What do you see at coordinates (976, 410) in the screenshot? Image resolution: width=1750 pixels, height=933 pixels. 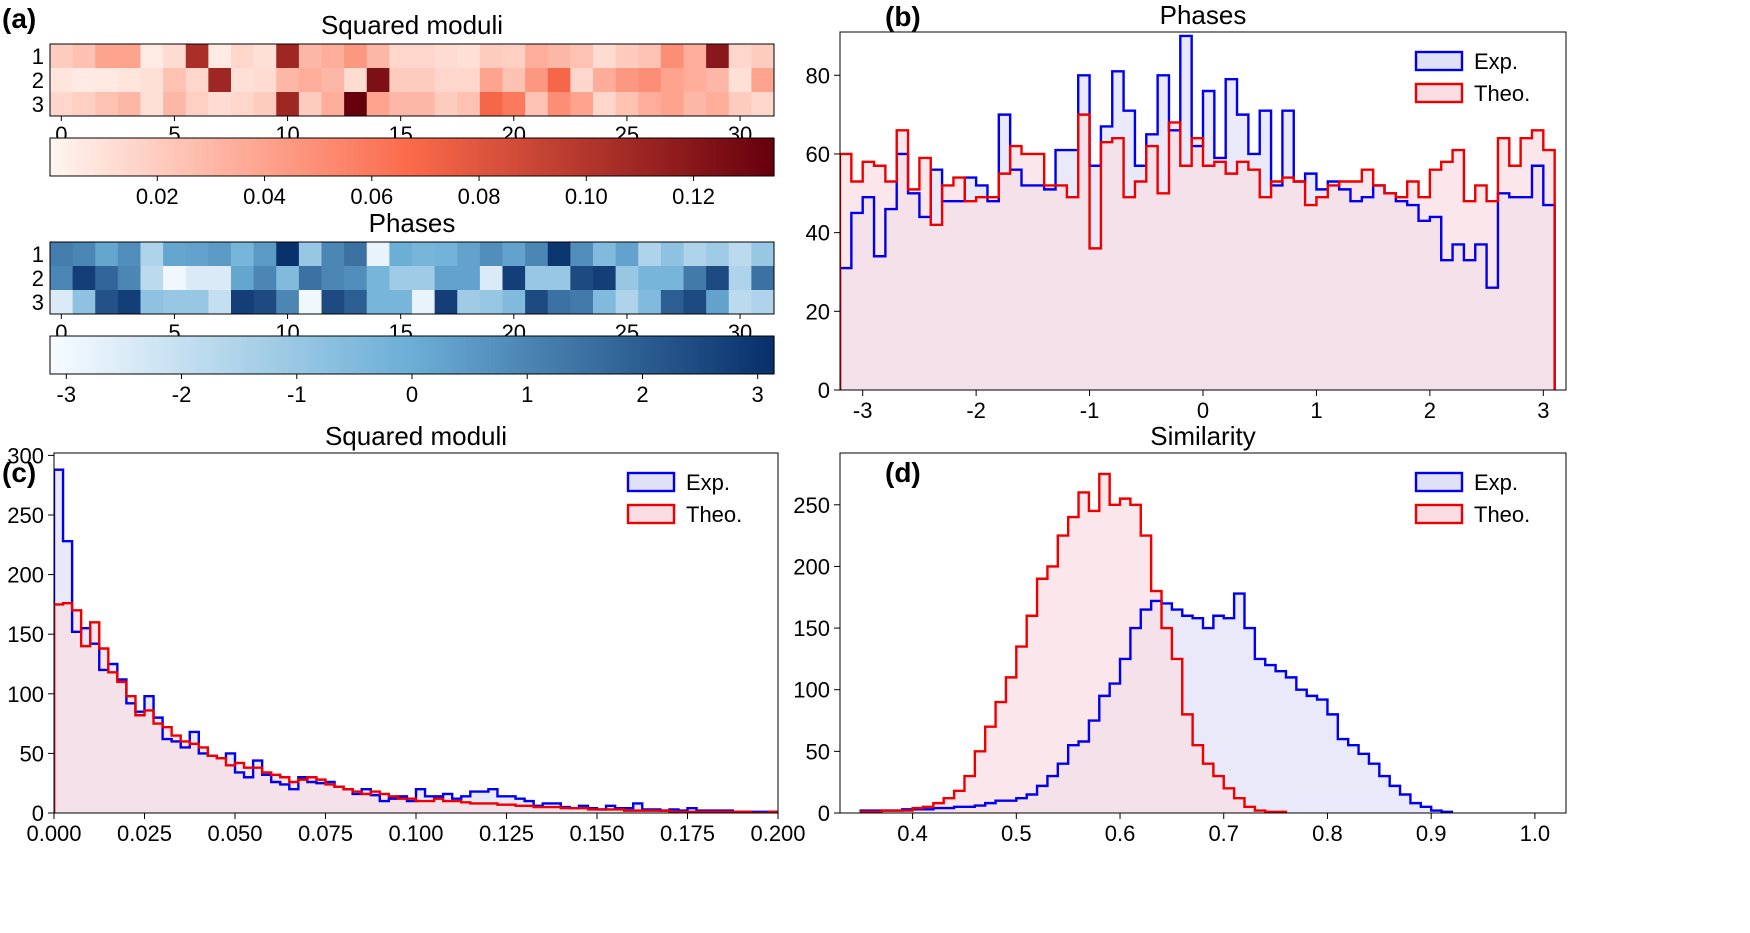 I see `x-tick-label: -2` at bounding box center [976, 410].